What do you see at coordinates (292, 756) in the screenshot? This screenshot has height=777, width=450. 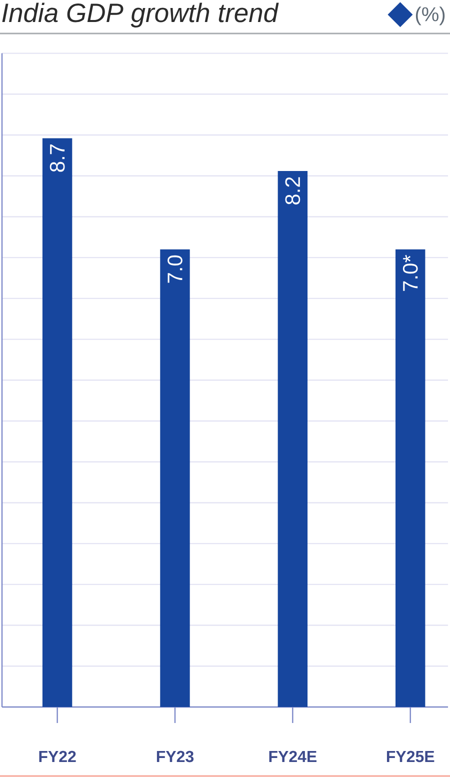 I see `x-tick-label: FY24E` at bounding box center [292, 756].